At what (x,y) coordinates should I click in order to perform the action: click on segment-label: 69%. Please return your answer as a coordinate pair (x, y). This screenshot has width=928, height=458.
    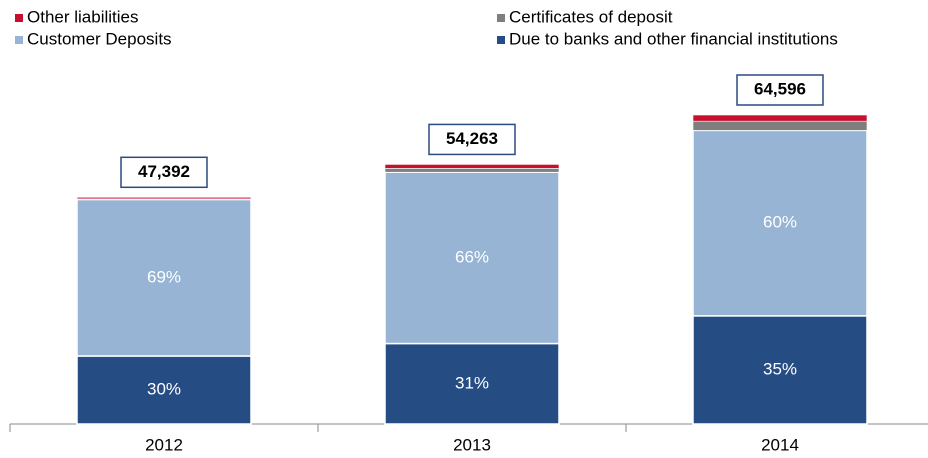
    Looking at the image, I should click on (164, 276).